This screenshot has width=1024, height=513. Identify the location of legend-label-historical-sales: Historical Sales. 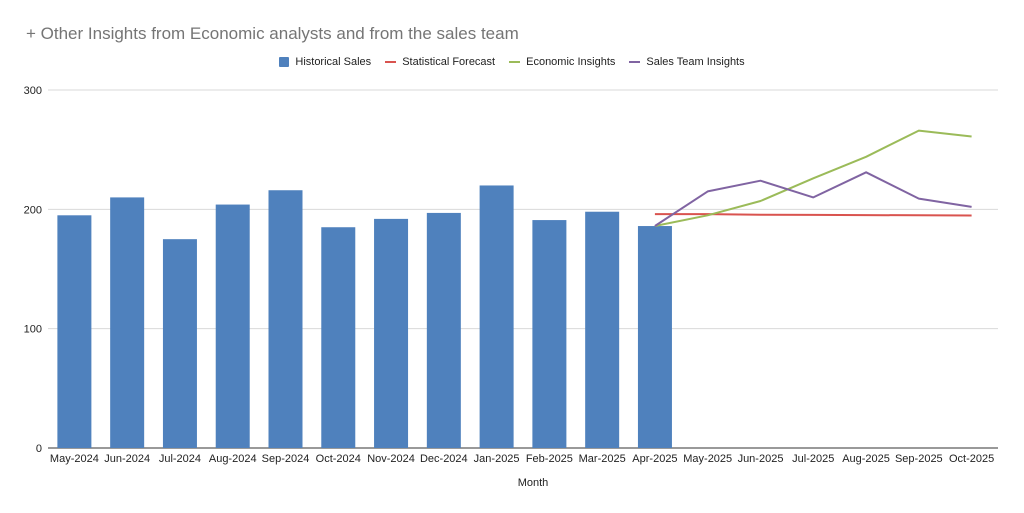
(333, 62).